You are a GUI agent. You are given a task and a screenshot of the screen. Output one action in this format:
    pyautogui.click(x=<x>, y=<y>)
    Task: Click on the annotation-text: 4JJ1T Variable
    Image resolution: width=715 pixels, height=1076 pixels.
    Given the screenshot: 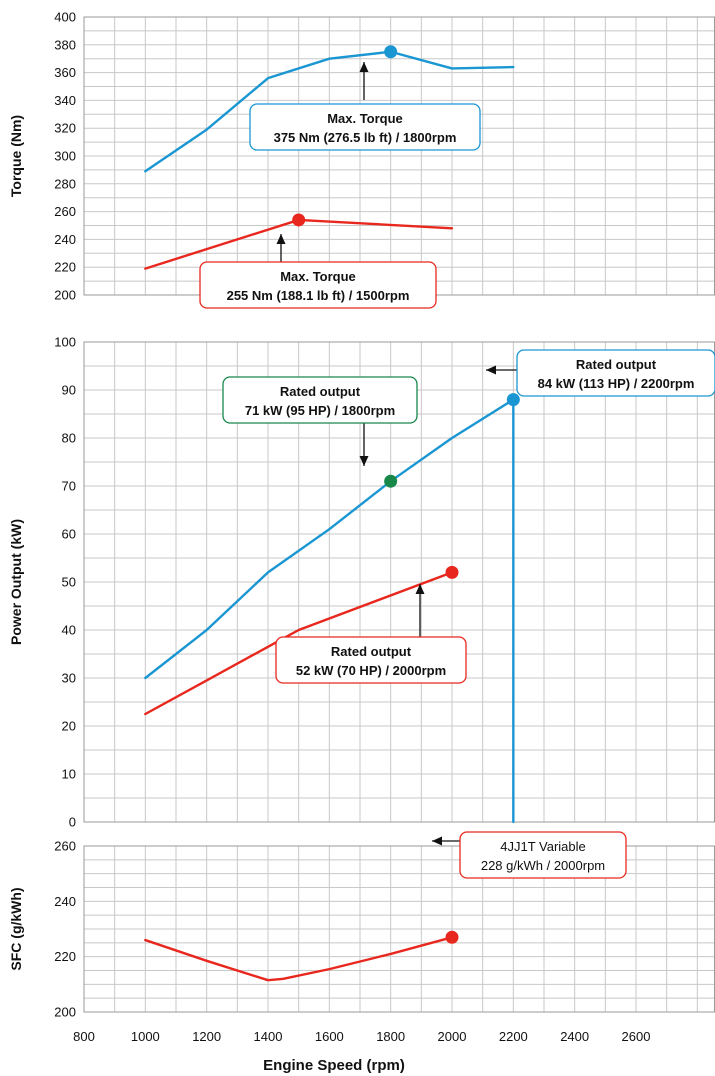 What is the action you would take?
    pyautogui.click(x=543, y=846)
    